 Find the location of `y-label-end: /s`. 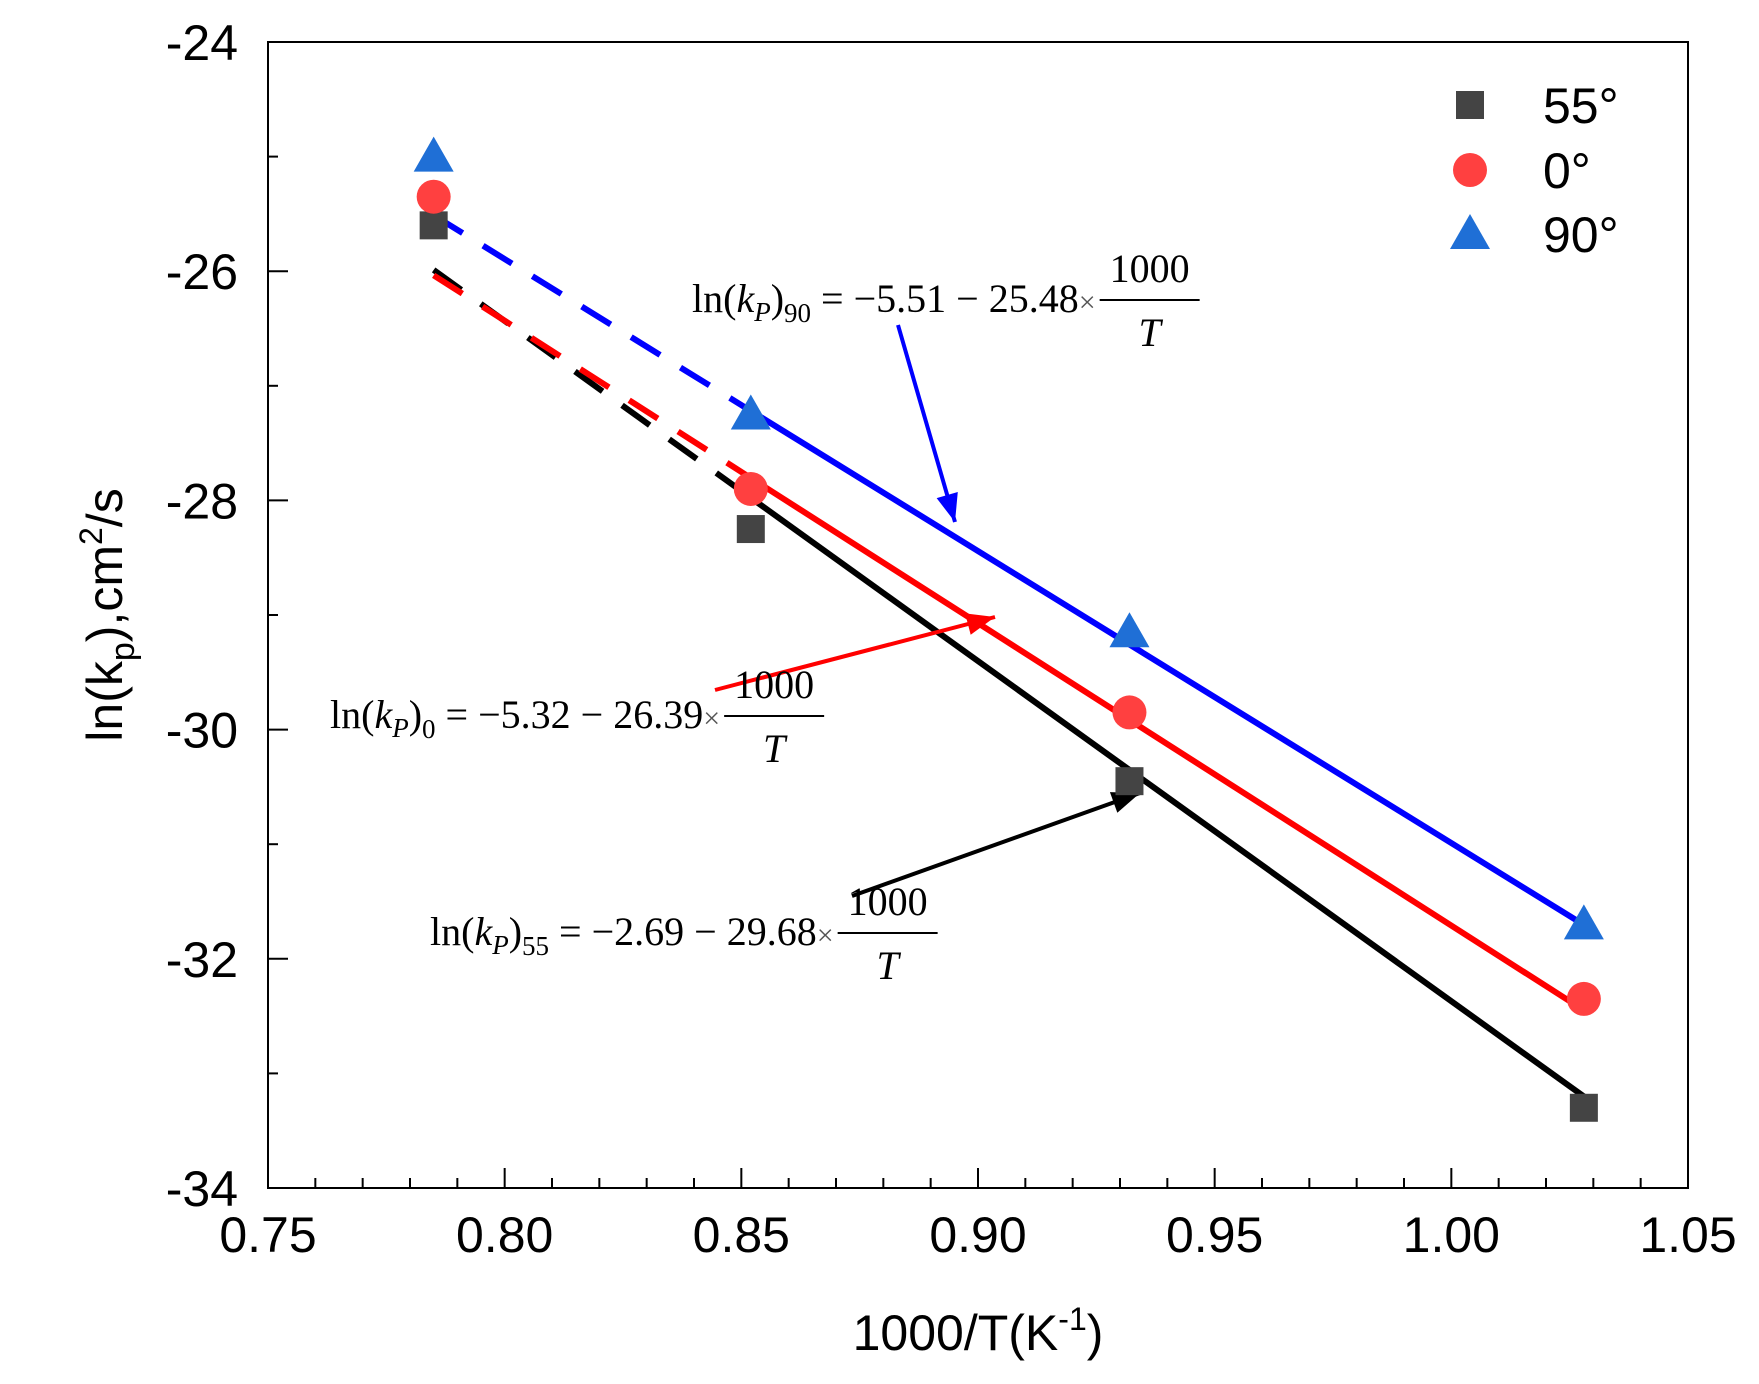

y-label-end: /s is located at coordinates (105, 507).